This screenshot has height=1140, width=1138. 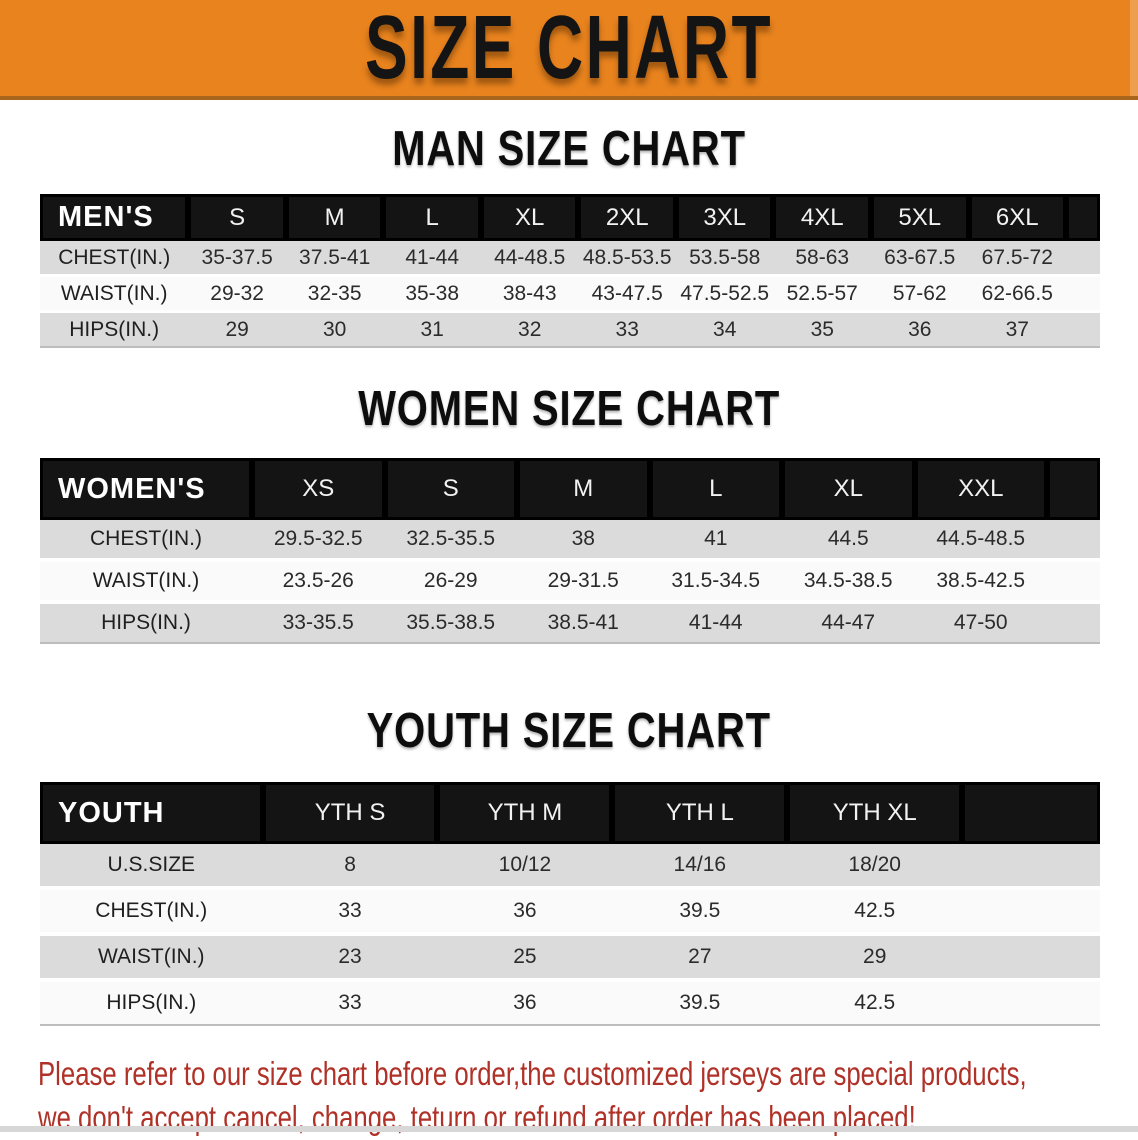 I want to click on size-column-header: 6XL, so click(x=1017, y=217).